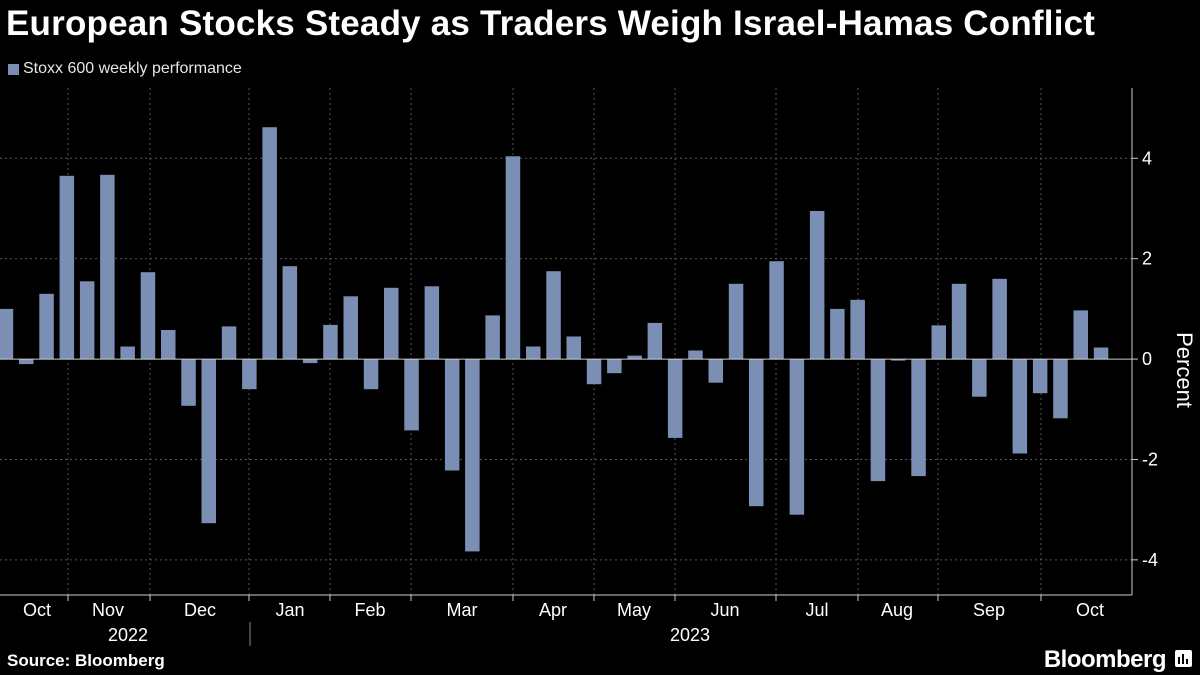  Describe the element at coordinates (128, 635) in the screenshot. I see `year-label: 2022` at that location.